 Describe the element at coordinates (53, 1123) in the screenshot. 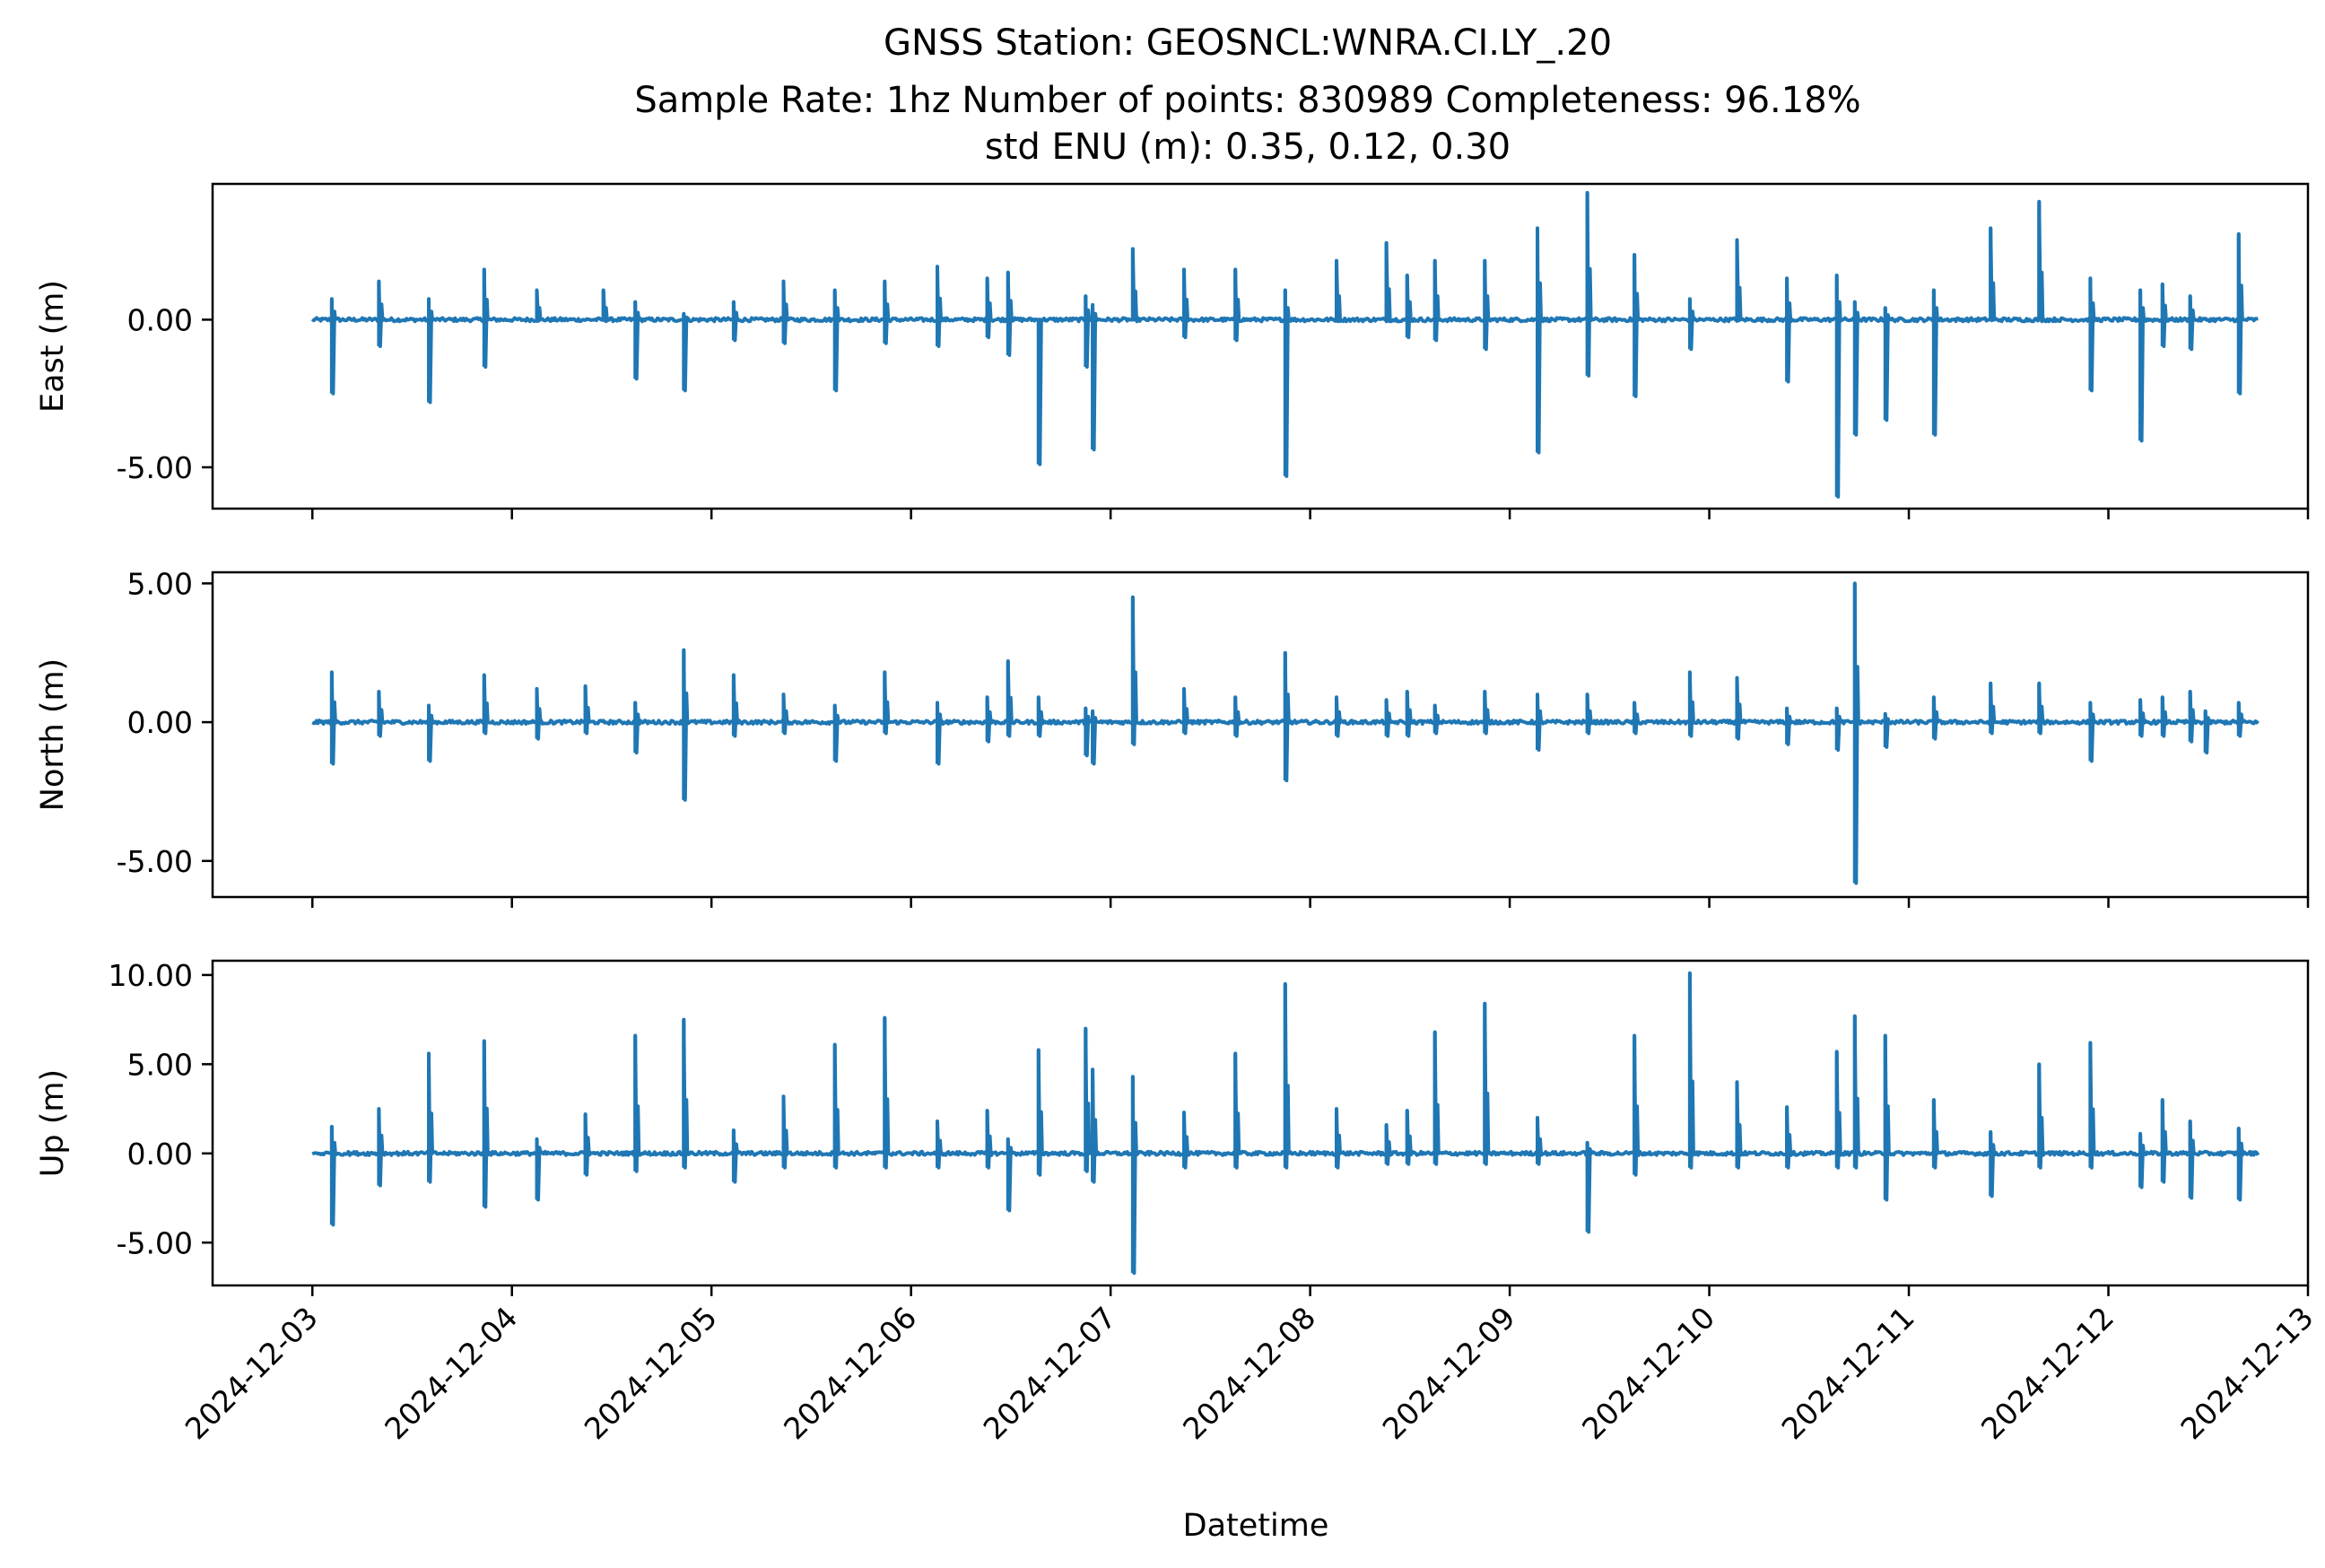

I see `y-axis-label: Up (m)` at that location.